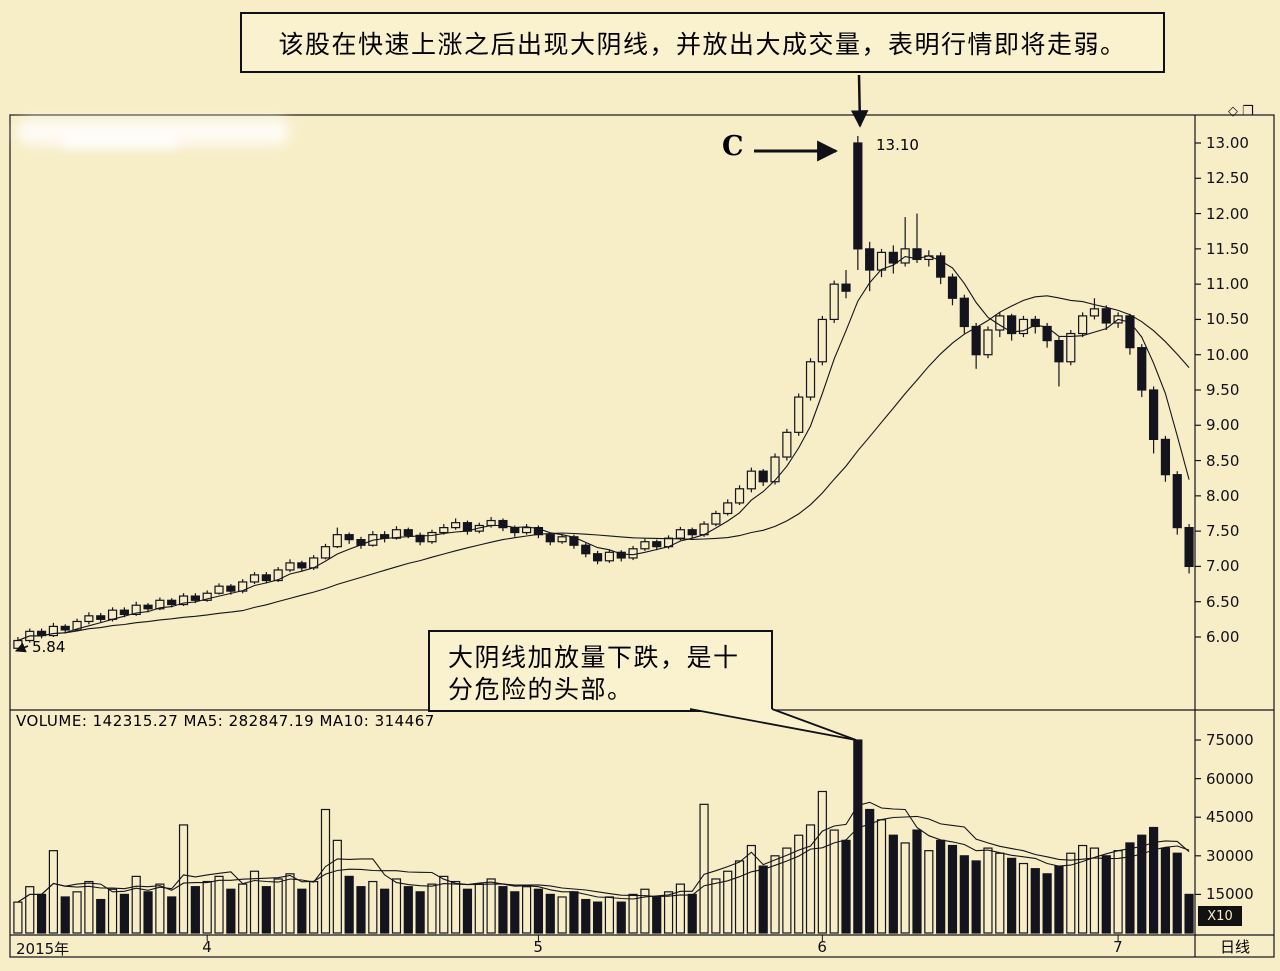 Image resolution: width=1280 pixels, height=971 pixels. Describe the element at coordinates (538, 947) in the screenshot. I see `time-axis-label: 5` at that location.